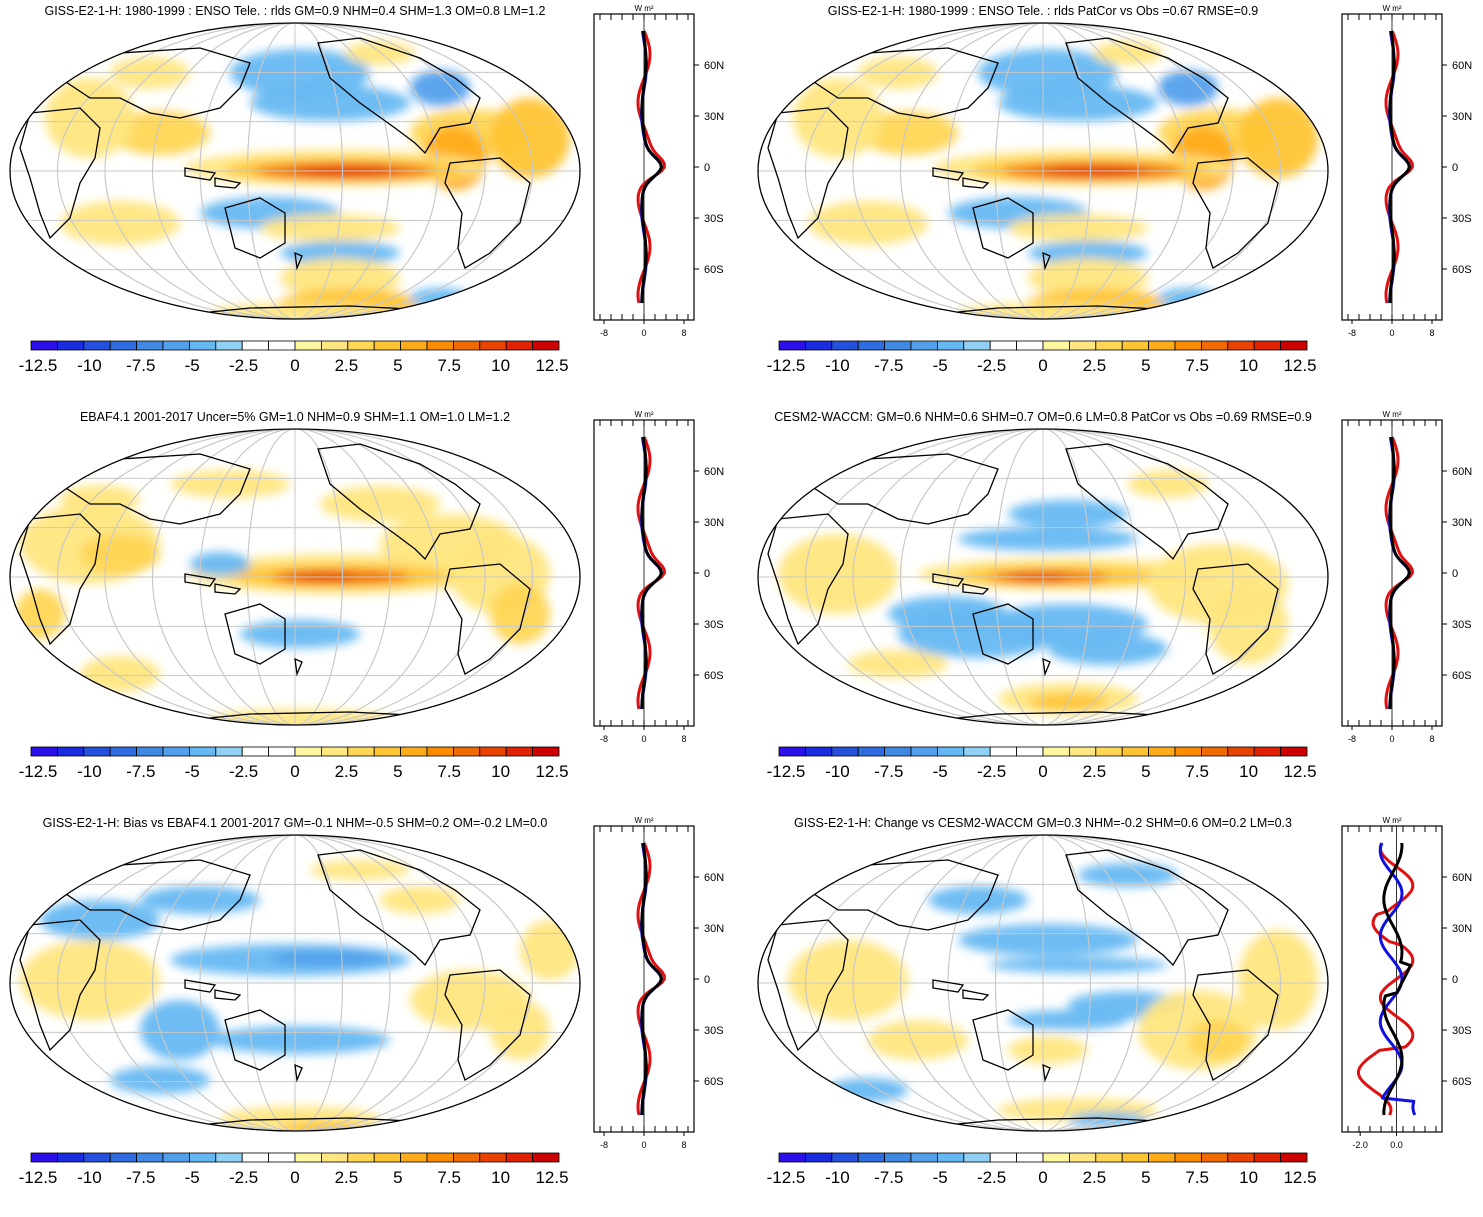 The image size is (1483, 1217). Describe the element at coordinates (1396, 1145) in the screenshot. I see `profile-tick-label: 0.0` at that location.